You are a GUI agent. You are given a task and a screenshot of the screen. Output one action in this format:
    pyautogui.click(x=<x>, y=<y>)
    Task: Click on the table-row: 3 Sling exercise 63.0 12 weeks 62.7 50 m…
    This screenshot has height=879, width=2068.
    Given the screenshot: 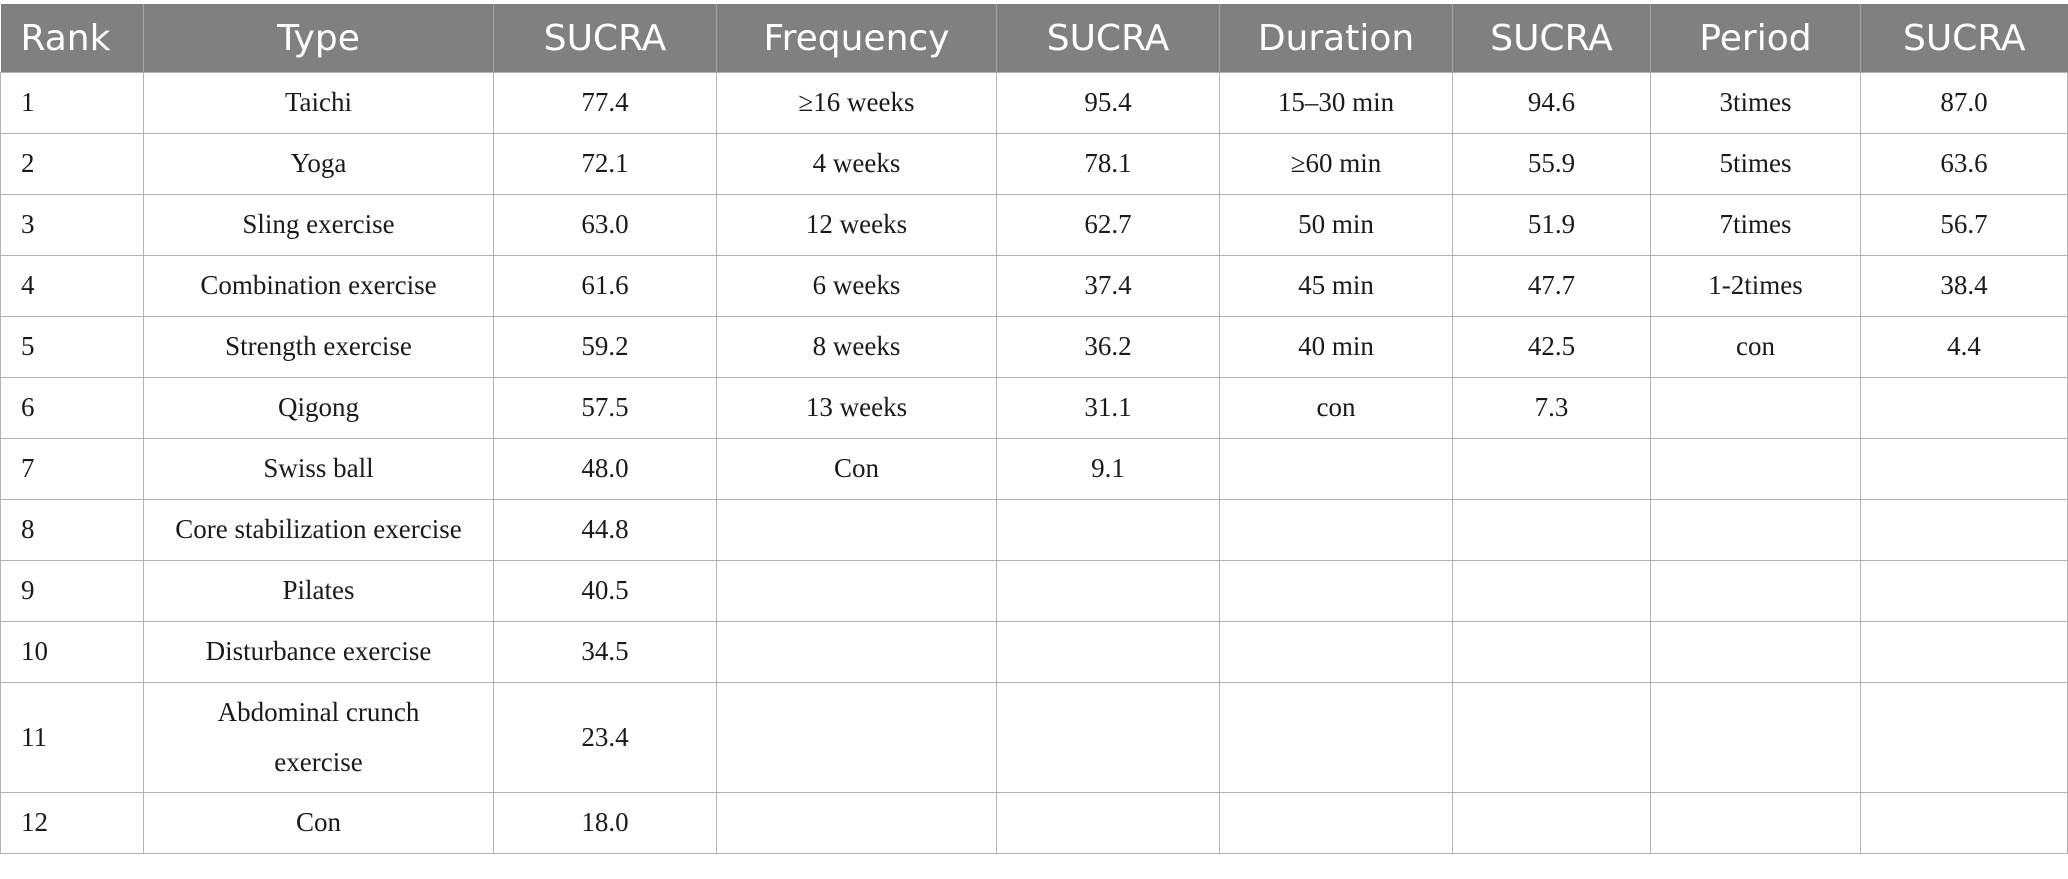 What is the action you would take?
    pyautogui.click(x=1034, y=225)
    